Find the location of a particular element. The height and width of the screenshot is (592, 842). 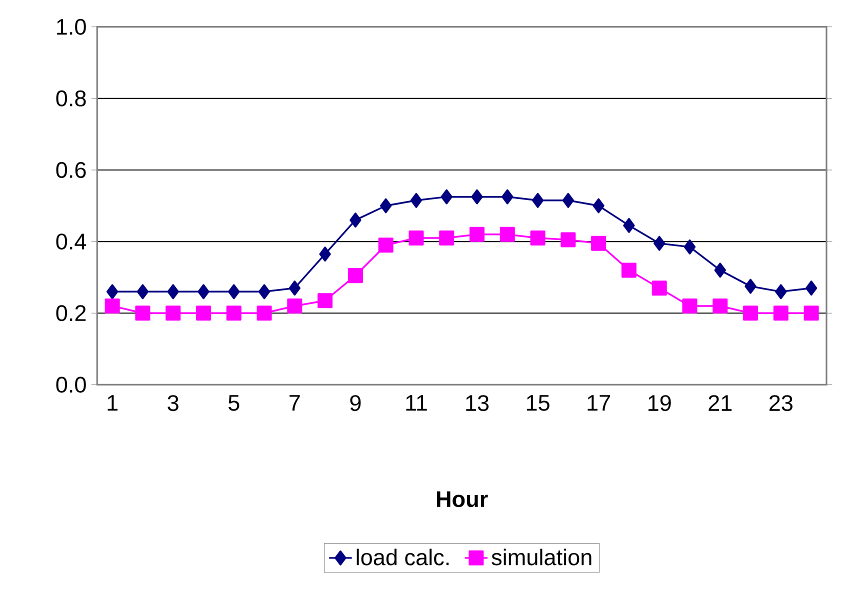

x-tick-label: 13 is located at coordinates (477, 403).